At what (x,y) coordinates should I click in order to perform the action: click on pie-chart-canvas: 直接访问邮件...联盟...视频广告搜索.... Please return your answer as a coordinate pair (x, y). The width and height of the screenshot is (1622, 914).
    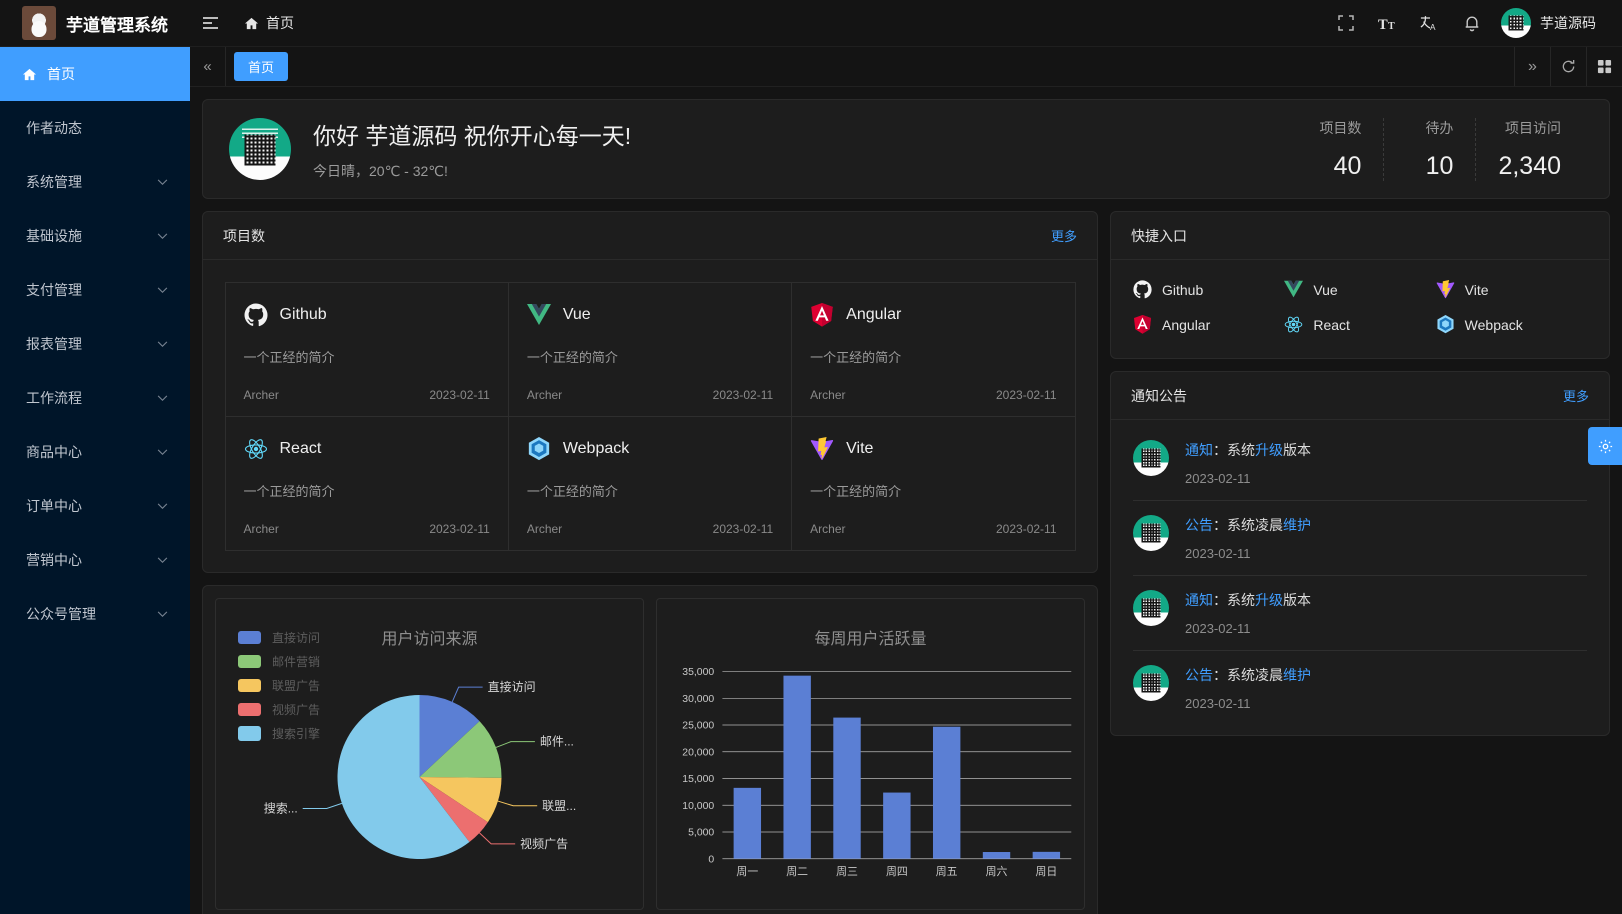
    Looking at the image, I should click on (429, 774).